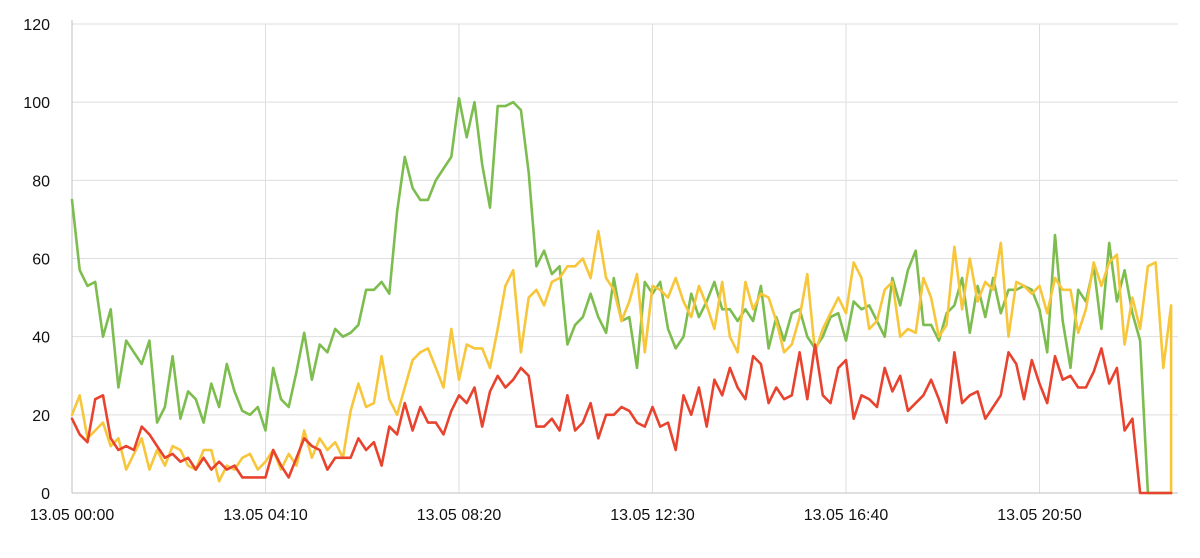 The width and height of the screenshot is (1200, 558). I want to click on x-tick-label: 13.05 00:00, so click(72, 515).